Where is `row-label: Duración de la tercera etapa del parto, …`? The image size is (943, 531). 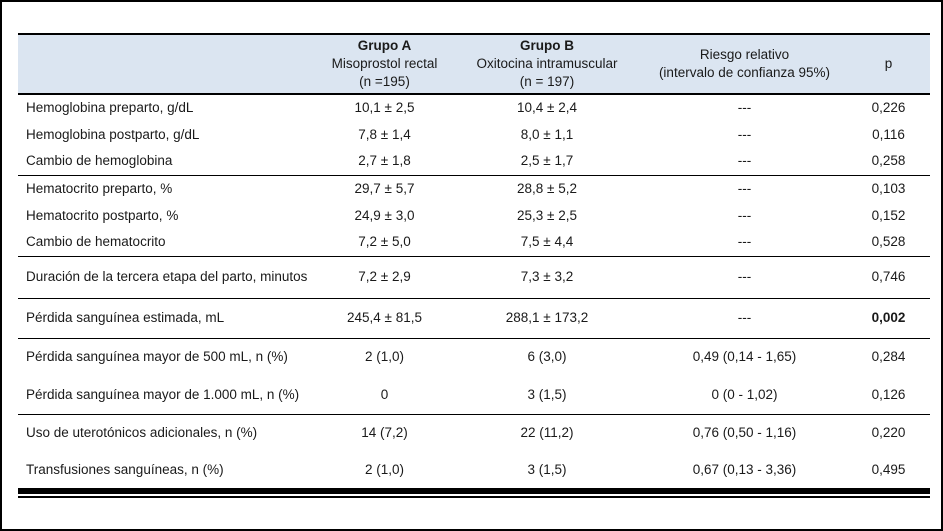 row-label: Duración de la tercera etapa del parto, … is located at coordinates (167, 276).